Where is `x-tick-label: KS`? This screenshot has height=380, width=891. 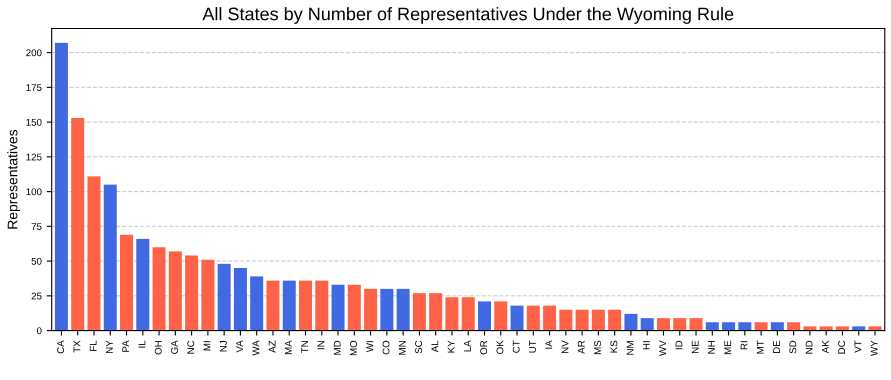 x-tick-label: KS is located at coordinates (614, 346).